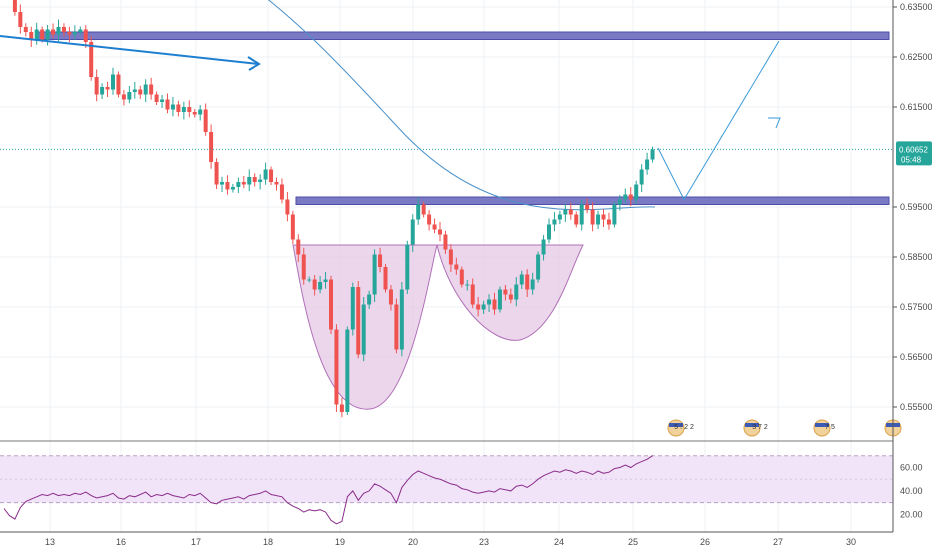 This screenshot has width=932, height=550. Describe the element at coordinates (830, 427) in the screenshot. I see `event-label: 7 5` at that location.